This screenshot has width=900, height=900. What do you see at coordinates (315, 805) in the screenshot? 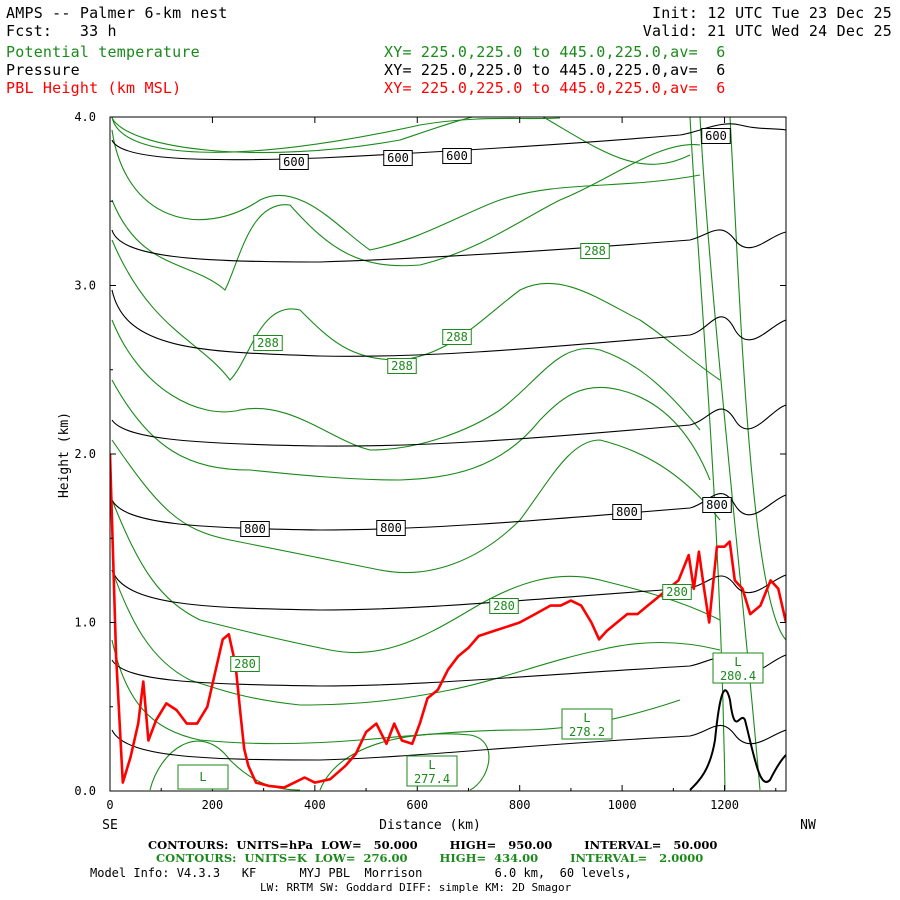
I see `x-tick-label: 400` at bounding box center [315, 805].